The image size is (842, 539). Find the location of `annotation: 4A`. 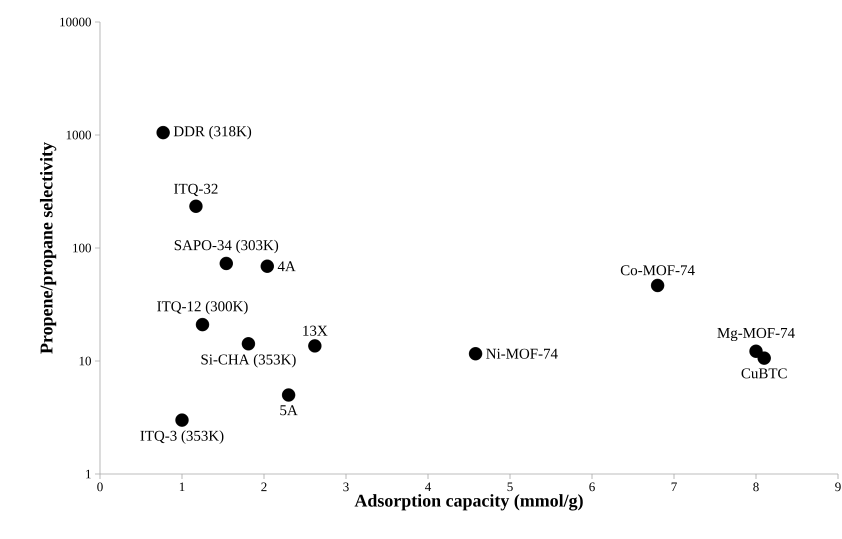

annotation: 4A is located at coordinates (287, 266).